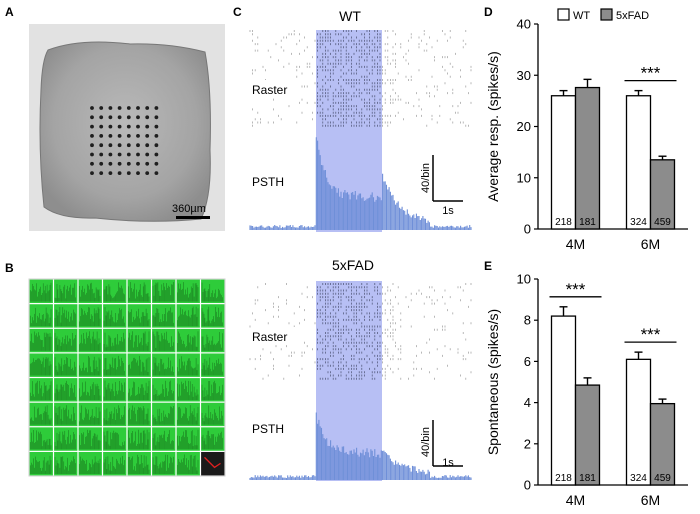 This screenshot has width=700, height=514. Describe the element at coordinates (493, 126) in the screenshot. I see `y-axis-label: Average resp. (spikes/s)` at that location.